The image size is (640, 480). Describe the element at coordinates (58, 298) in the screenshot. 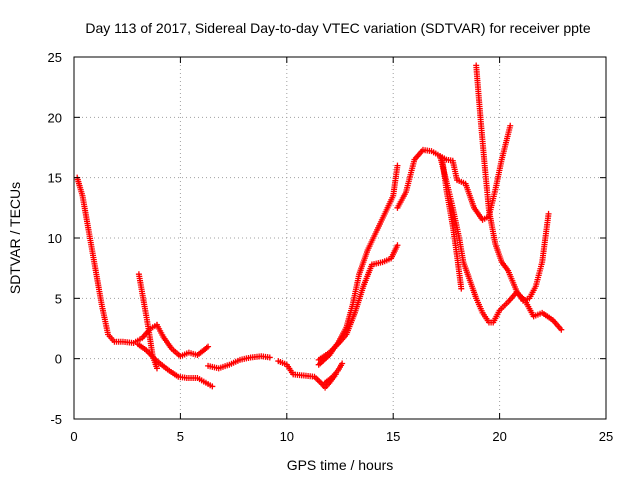

I see `y-tick-label: 5` at that location.